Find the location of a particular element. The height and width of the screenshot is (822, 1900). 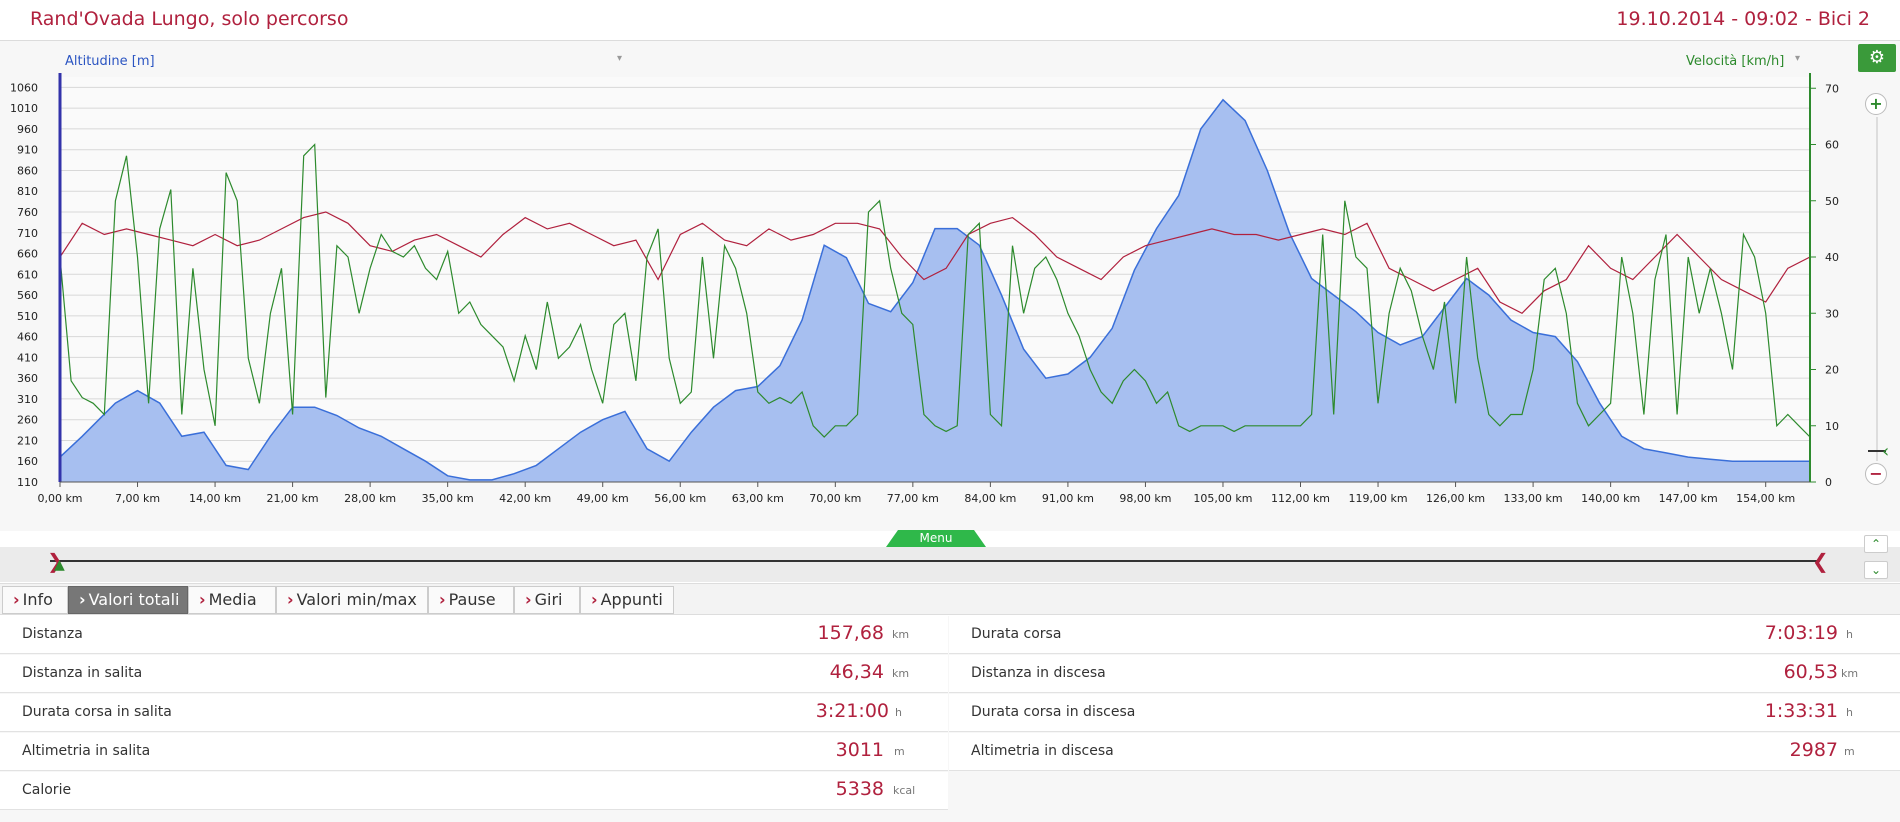

menu-tab: Menu is located at coordinates (936, 538).